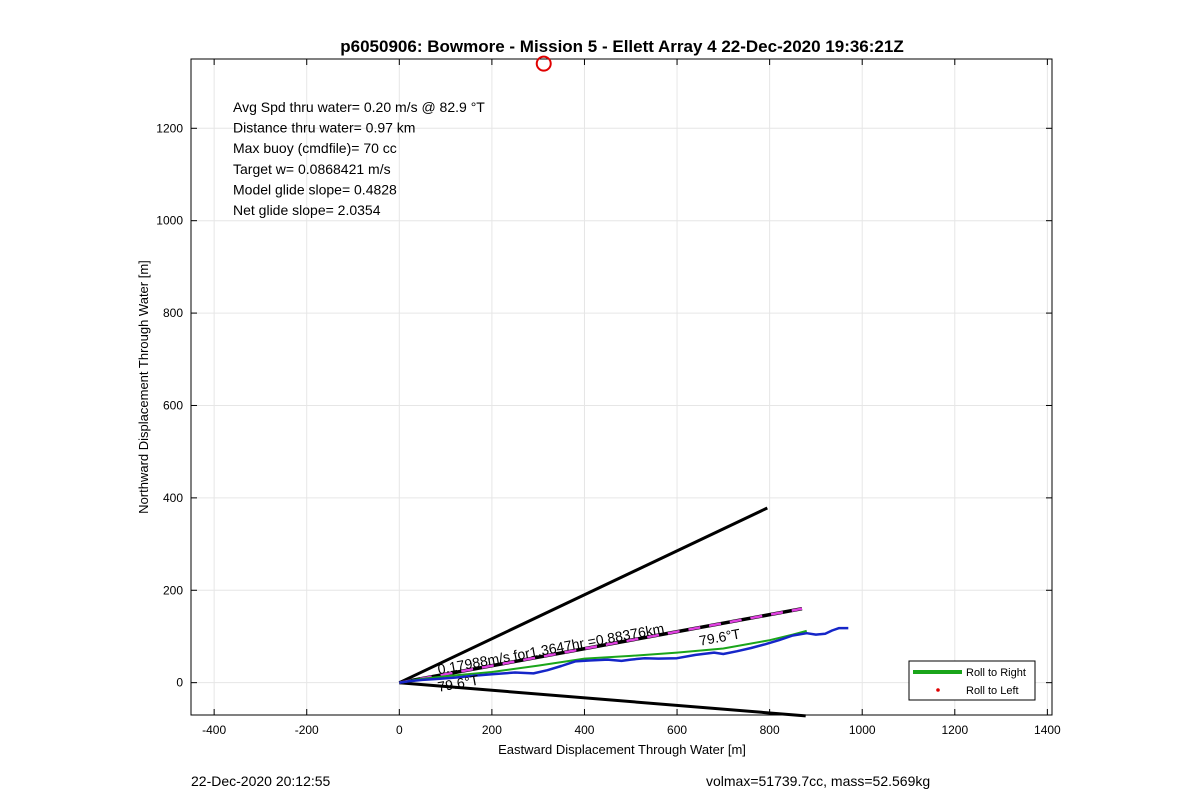 The image size is (1200, 804). Describe the element at coordinates (992, 691) in the screenshot. I see `legend-label: Roll to Left` at that location.